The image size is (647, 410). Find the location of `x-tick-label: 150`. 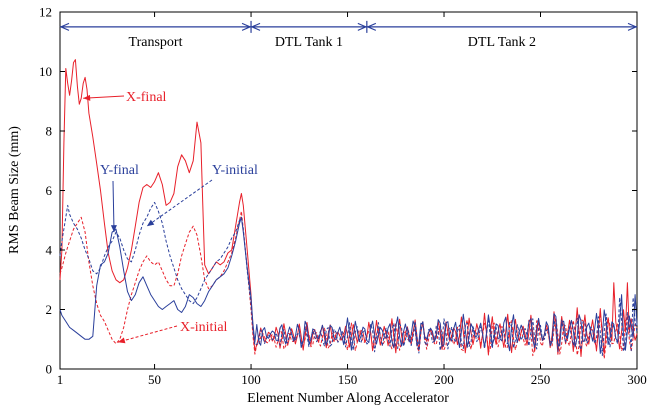

x-tick-label: 150 is located at coordinates (348, 379).